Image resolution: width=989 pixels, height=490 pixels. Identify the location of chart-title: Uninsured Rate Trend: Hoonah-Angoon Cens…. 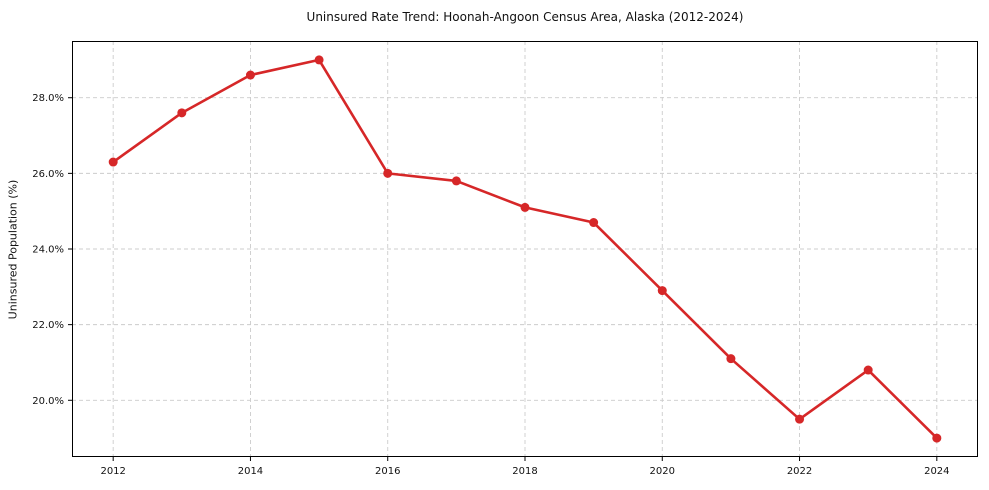
(525, 17).